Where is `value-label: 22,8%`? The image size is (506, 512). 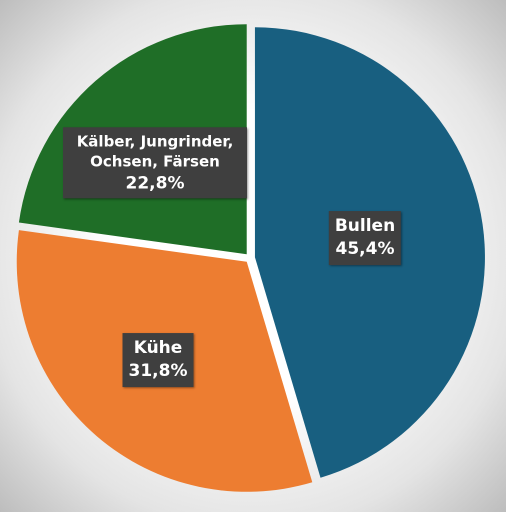 value-label: 22,8% is located at coordinates (155, 182).